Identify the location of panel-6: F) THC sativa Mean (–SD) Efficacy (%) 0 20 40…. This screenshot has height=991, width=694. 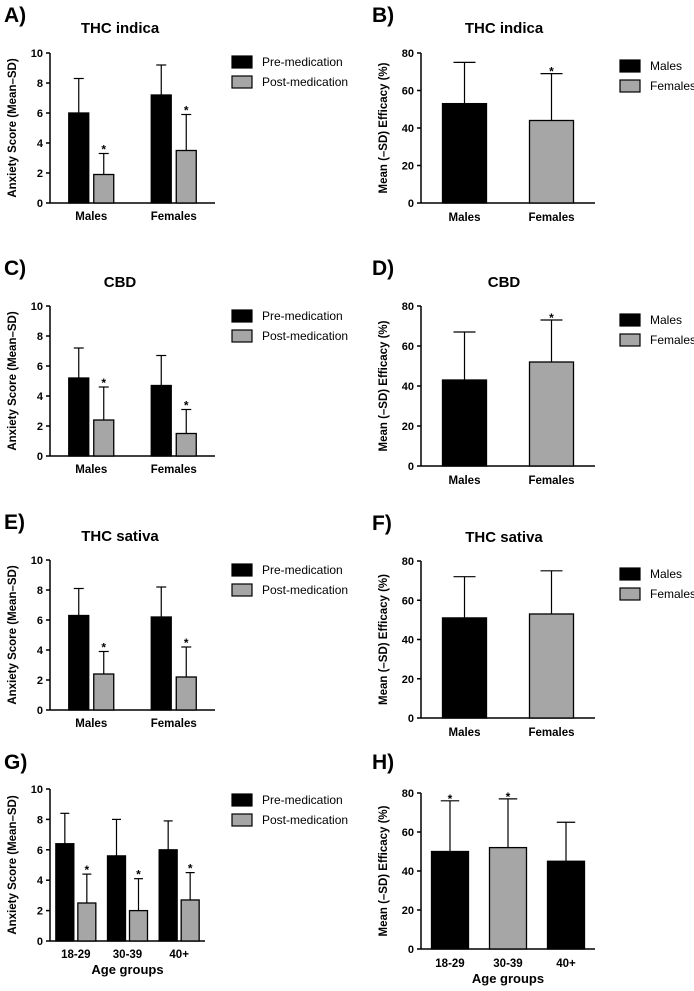
(533, 625).